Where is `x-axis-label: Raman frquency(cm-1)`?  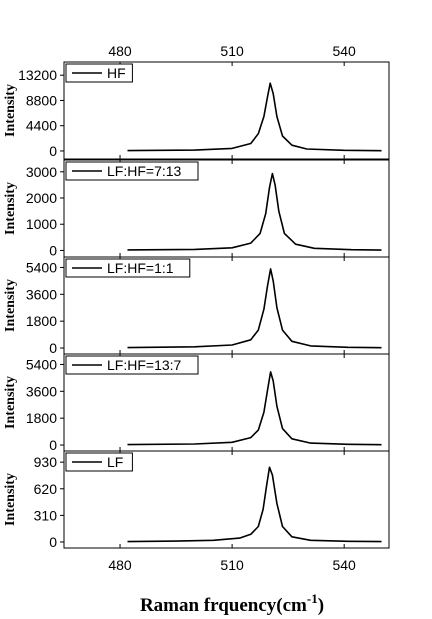 x-axis-label: Raman frquency(cm-1) is located at coordinates (232, 603).